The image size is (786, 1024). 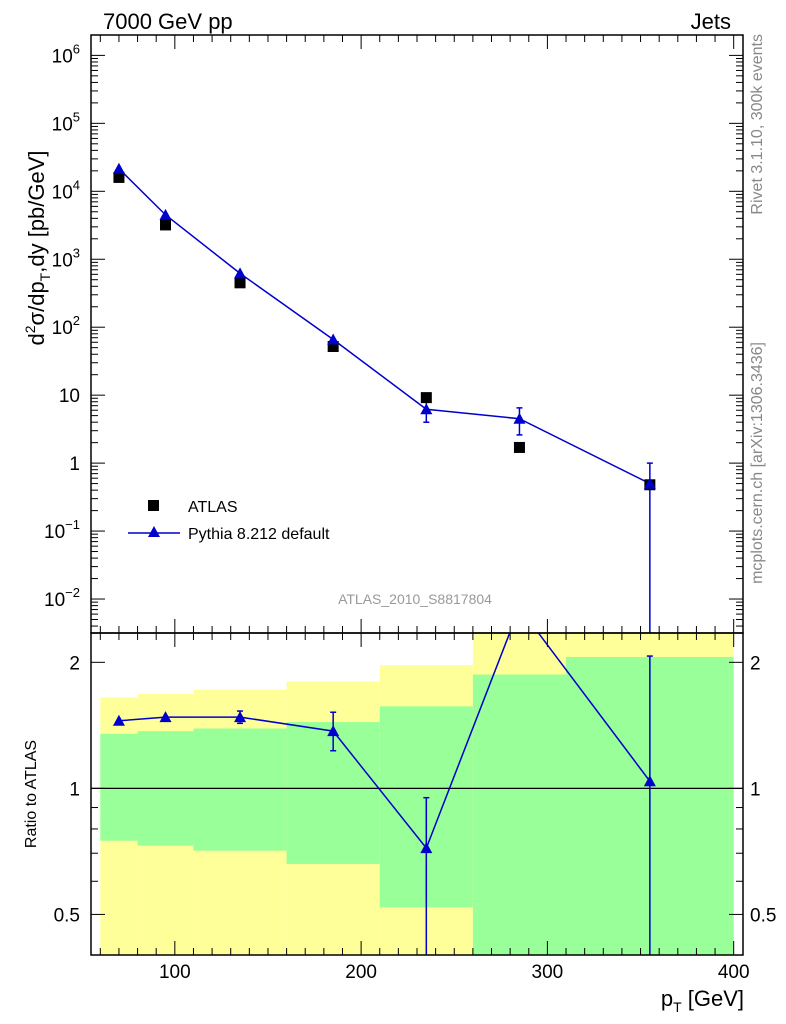 What do you see at coordinates (755, 663) in the screenshot?
I see `ratio-y-tick-label-right: 2` at bounding box center [755, 663].